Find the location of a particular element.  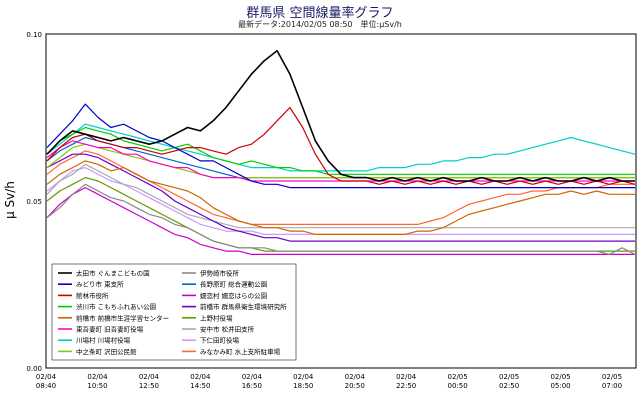

x-tick-time: 08:40 is located at coordinates (46, 386).